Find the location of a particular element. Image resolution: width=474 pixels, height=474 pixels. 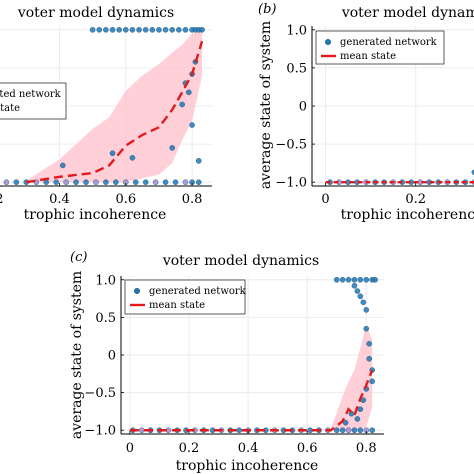

panel-label: (c) is located at coordinates (78, 257).